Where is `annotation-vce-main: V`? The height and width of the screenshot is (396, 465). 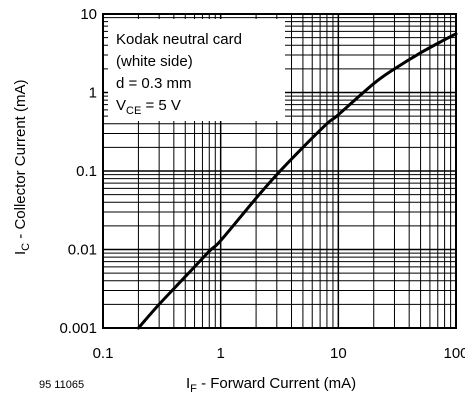
annotation-vce-main: V is located at coordinates (121, 105).